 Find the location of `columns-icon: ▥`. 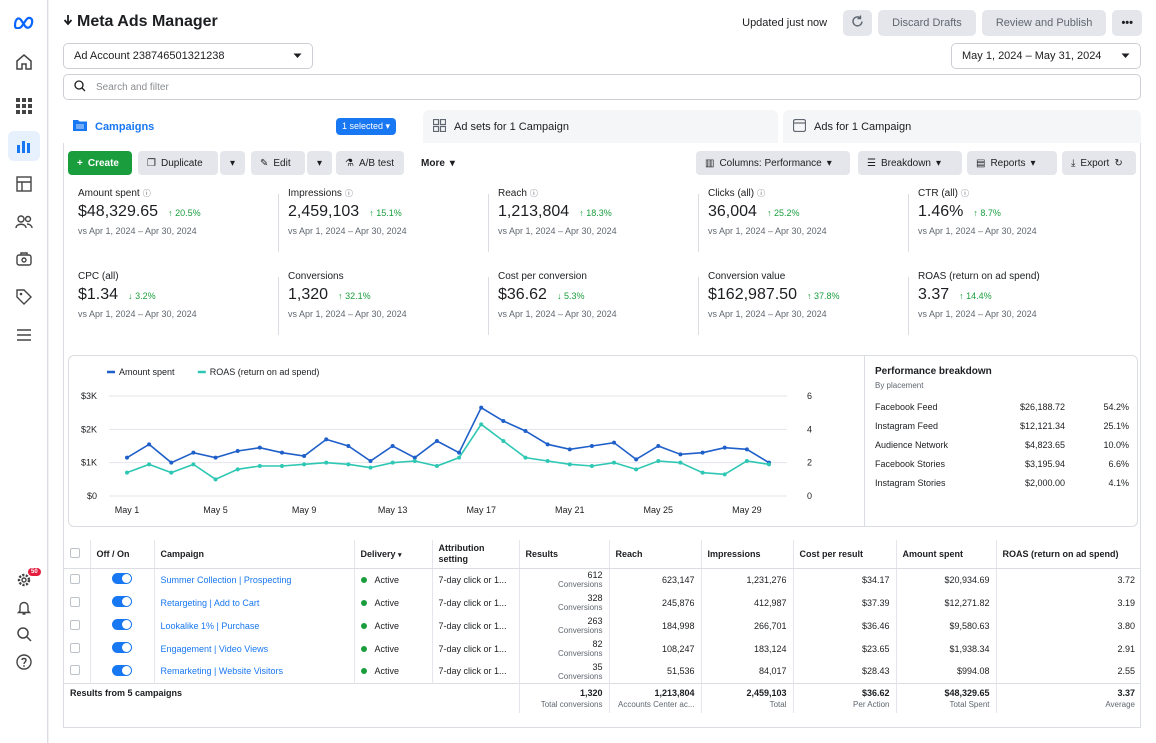

columns-icon: ▥ is located at coordinates (710, 163).